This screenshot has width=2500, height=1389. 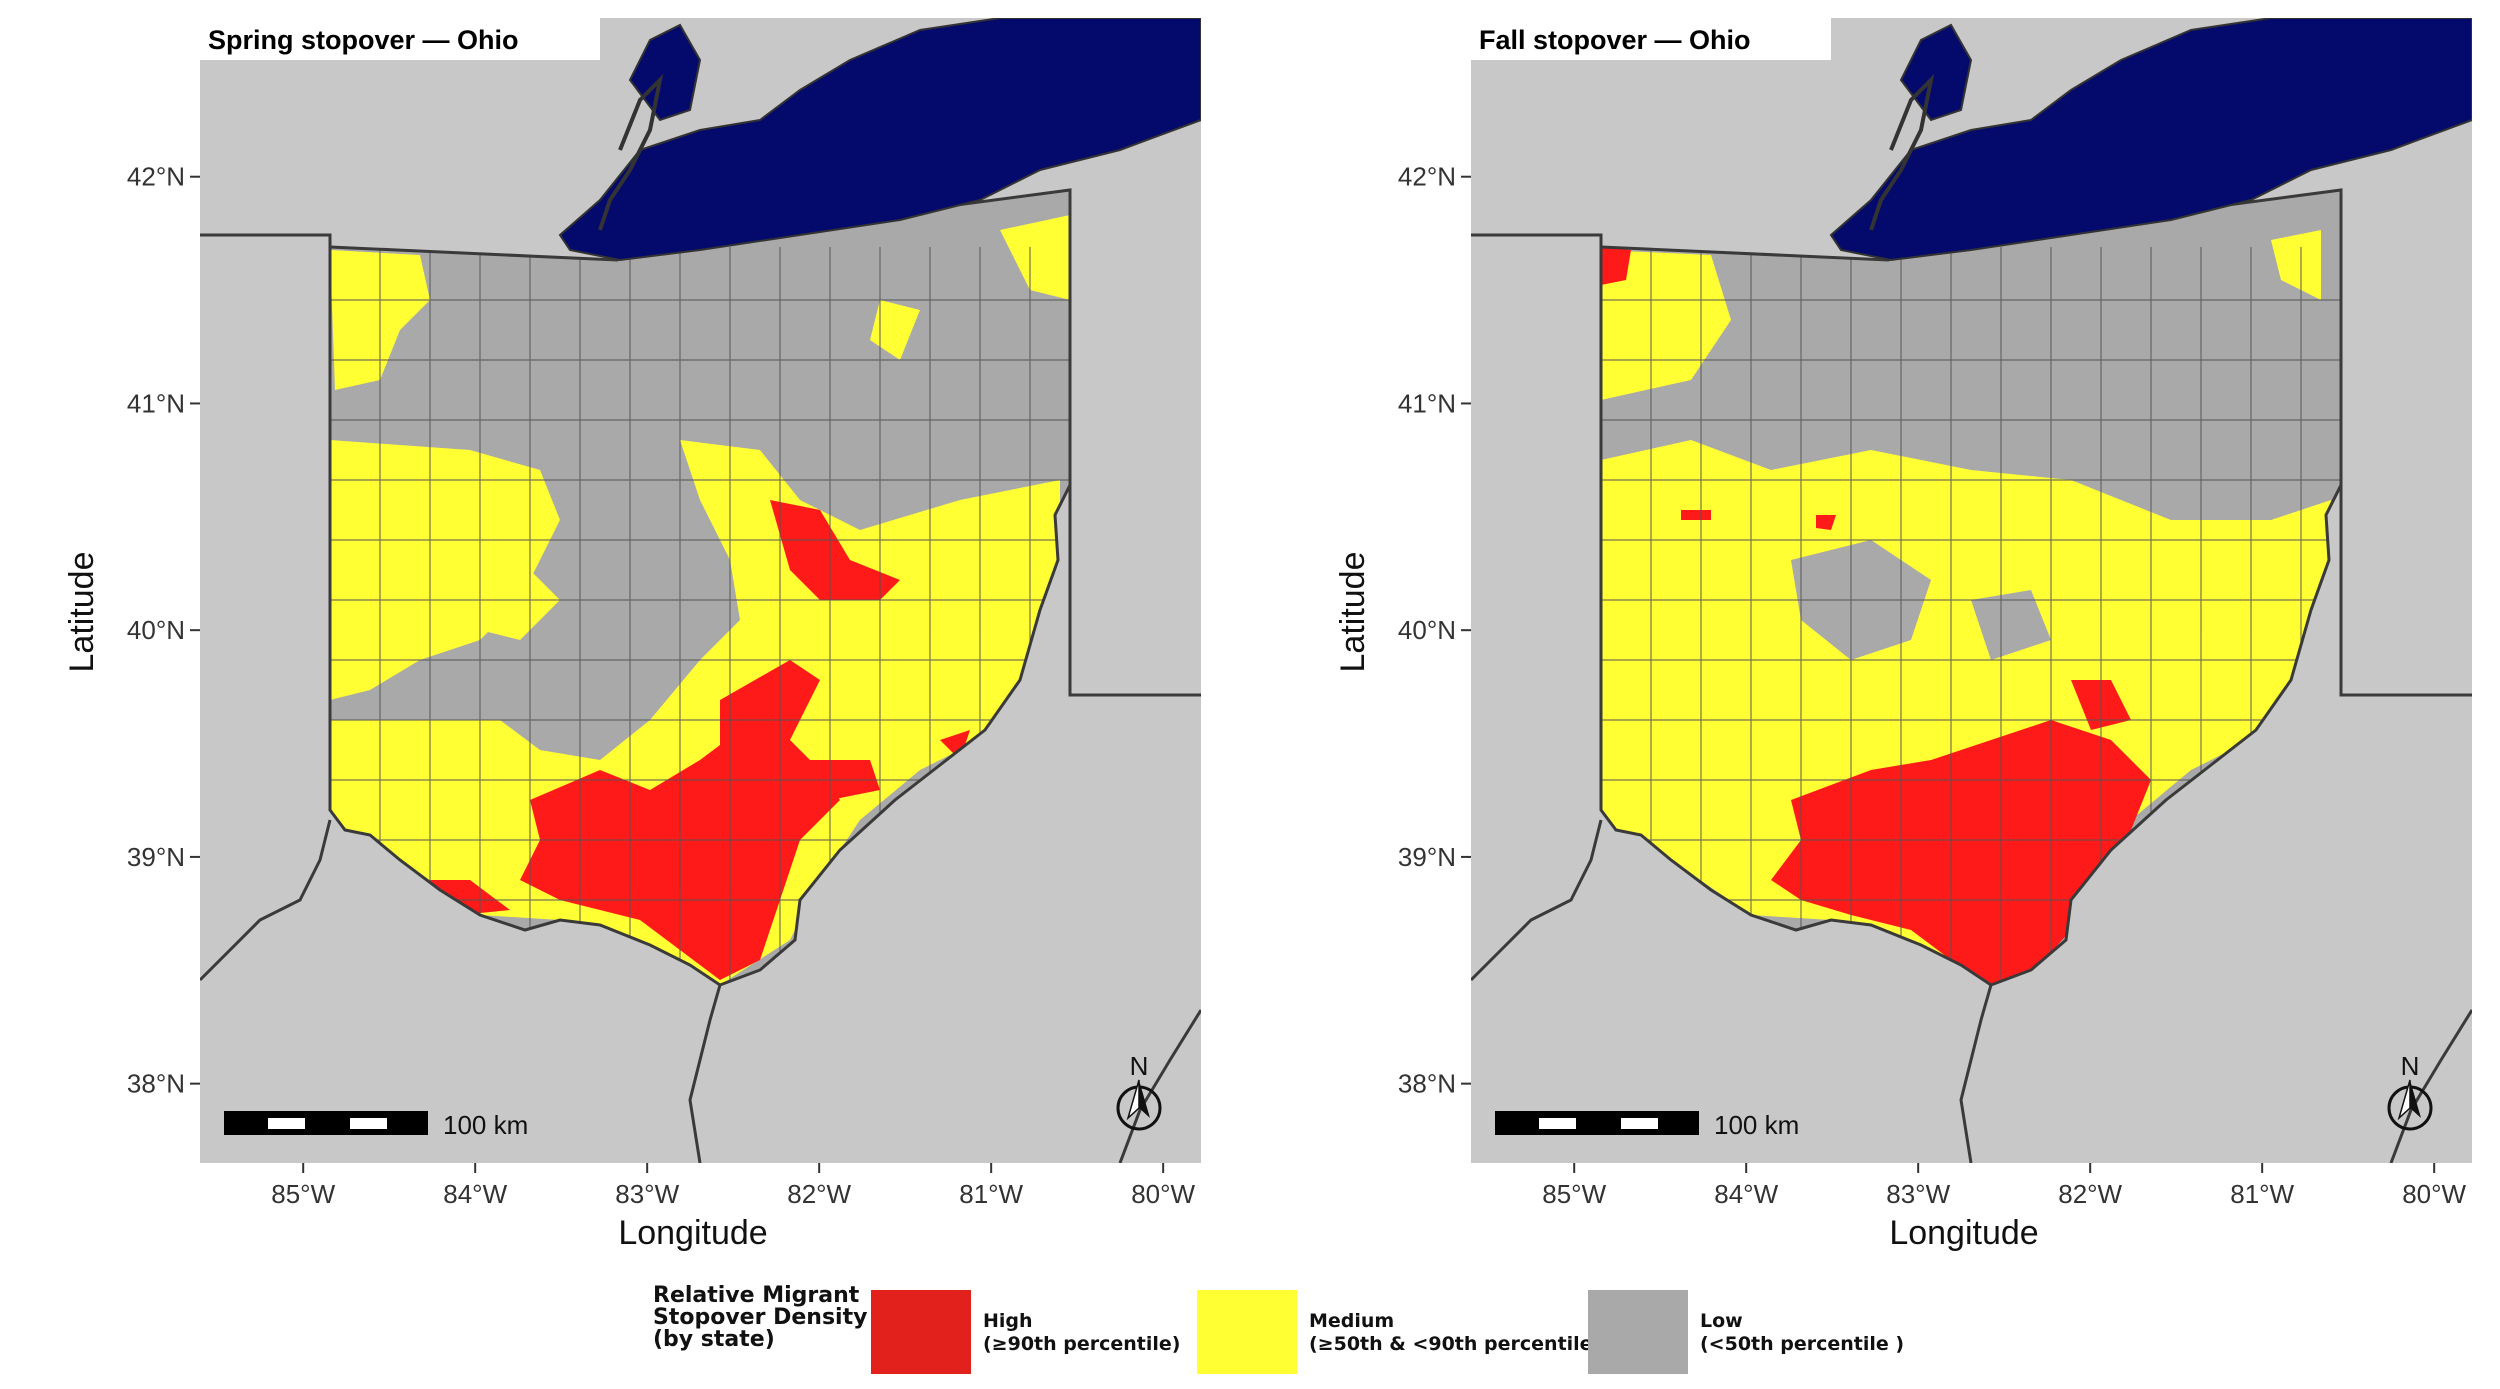 What do you see at coordinates (1247, 1332) in the screenshot?
I see `legend-swatch-medium` at bounding box center [1247, 1332].